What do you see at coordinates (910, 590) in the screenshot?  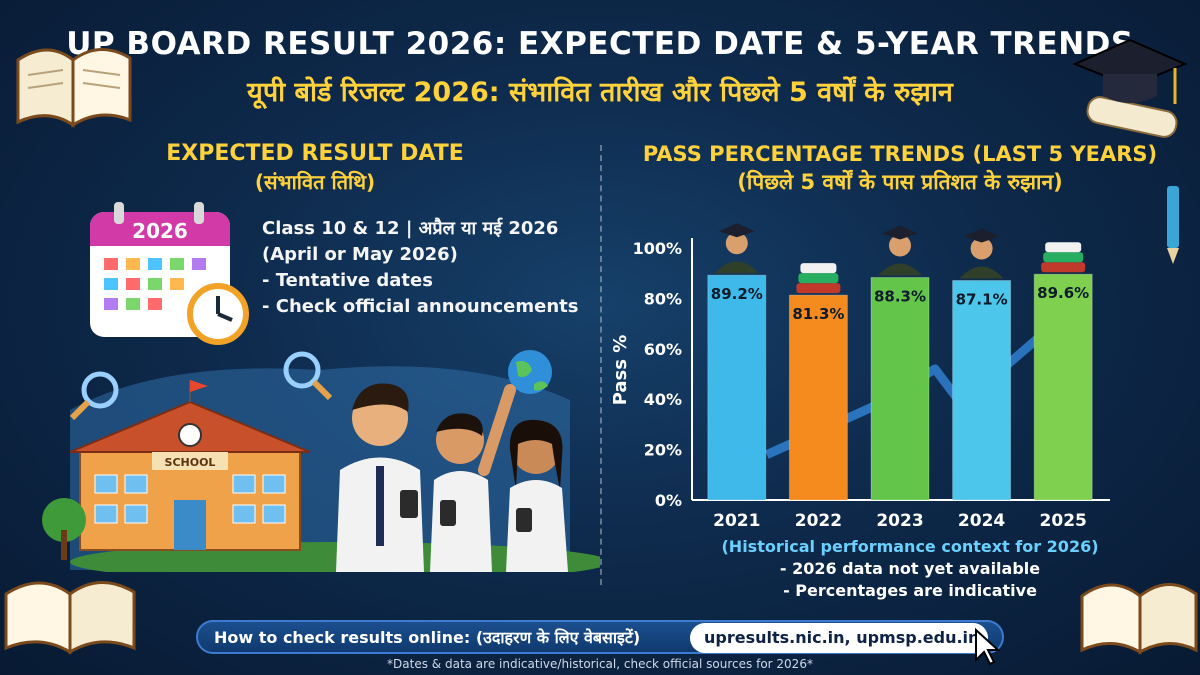 I see `indicative-note: - Percentages are indicative` at bounding box center [910, 590].